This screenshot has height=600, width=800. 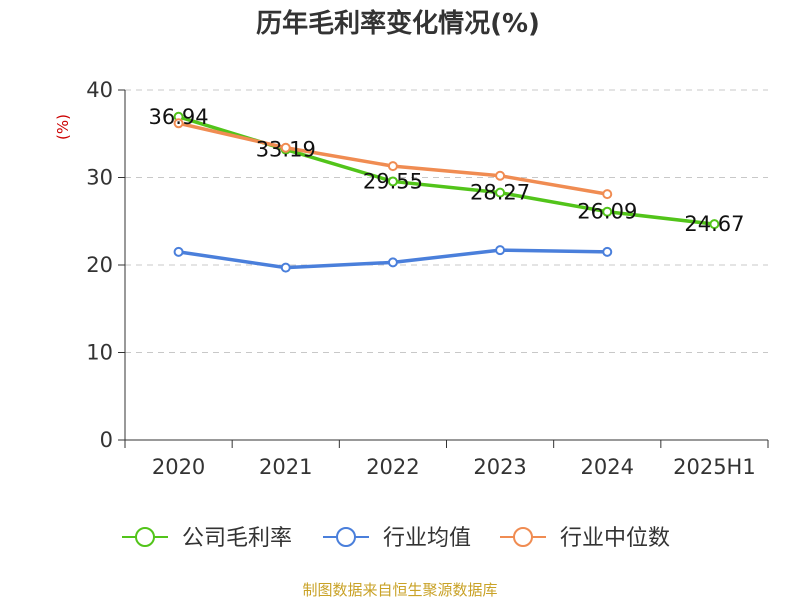 What do you see at coordinates (714, 467) in the screenshot?
I see `x-tick-label: 2025H1` at bounding box center [714, 467].